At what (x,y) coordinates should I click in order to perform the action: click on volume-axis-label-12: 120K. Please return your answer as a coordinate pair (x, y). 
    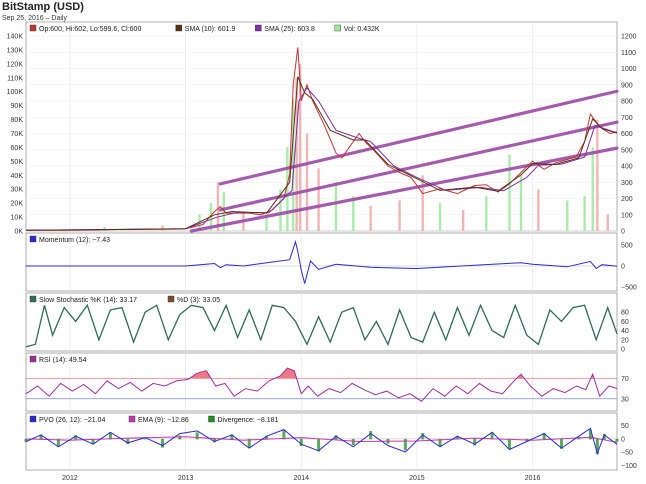
    Looking at the image, I should click on (15, 64).